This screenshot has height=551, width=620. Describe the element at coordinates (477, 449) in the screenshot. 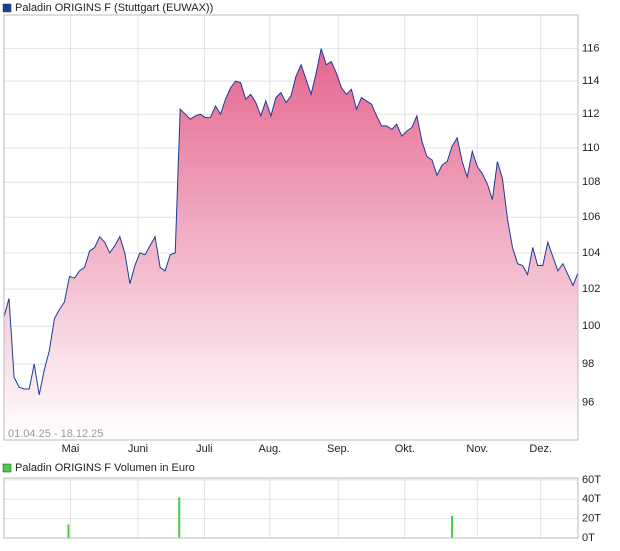

I see `x-tick-label: Nov.` at that location.